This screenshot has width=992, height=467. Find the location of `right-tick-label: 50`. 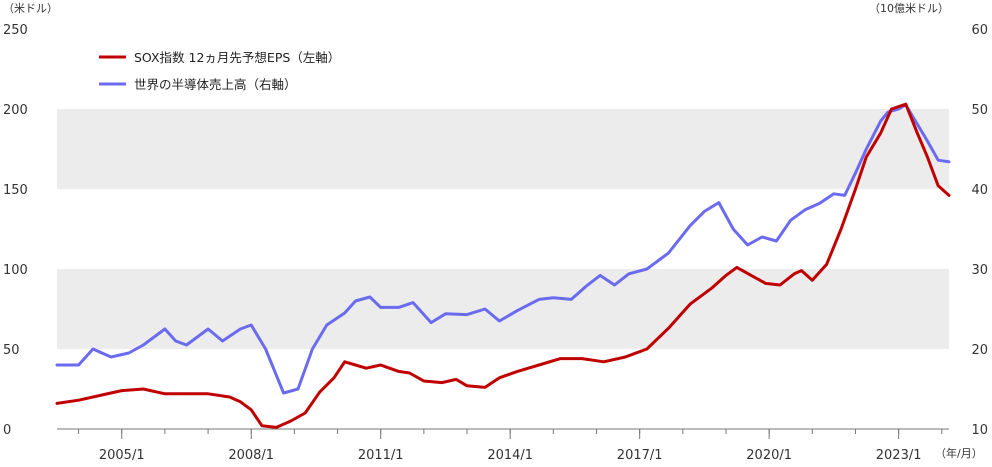

right-tick-label: 50 is located at coordinates (979, 110).